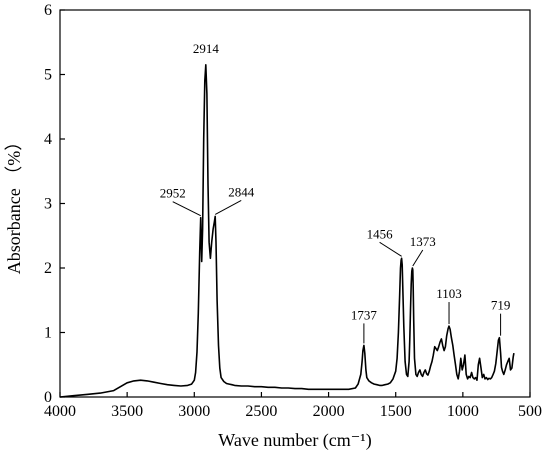 This screenshot has width=550, height=454. What do you see at coordinates (329, 411) in the screenshot?
I see `x-tick-label: 2000` at bounding box center [329, 411].